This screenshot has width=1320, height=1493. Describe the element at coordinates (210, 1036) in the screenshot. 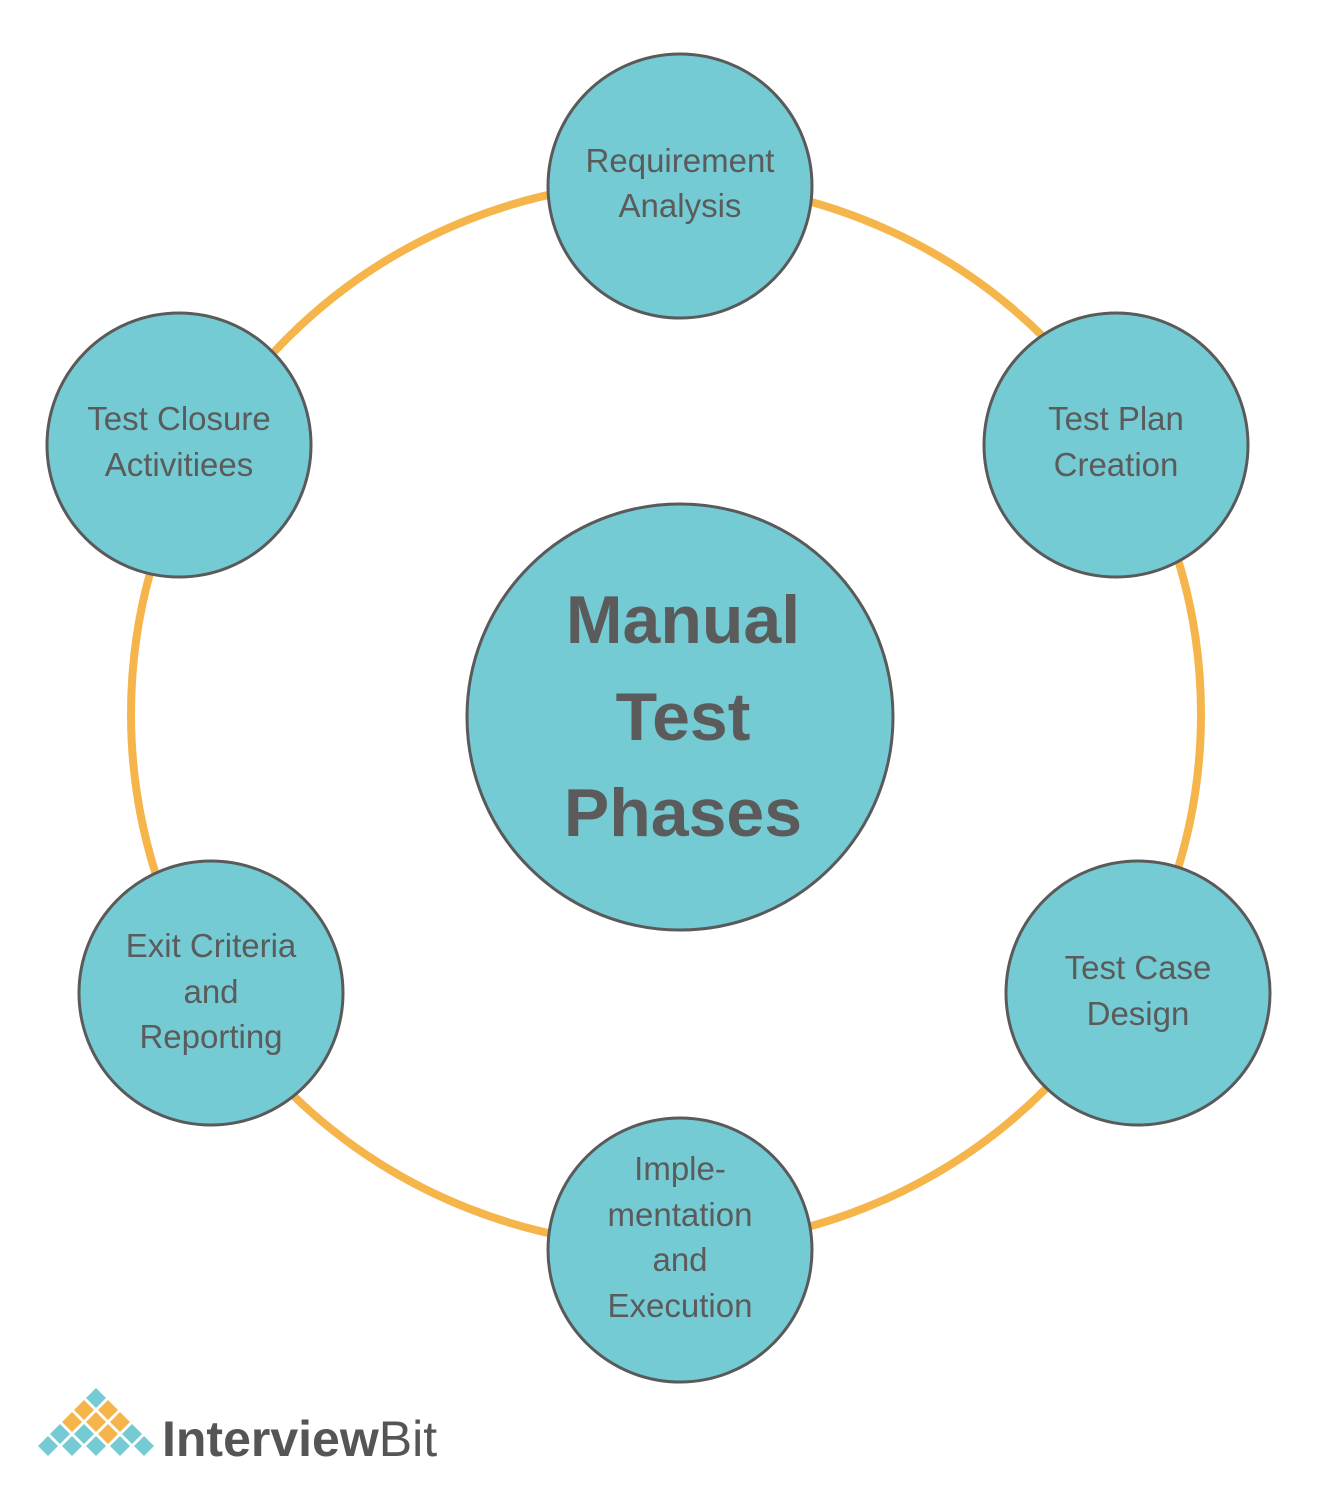

I see `phase-label-line: Reporting` at that location.